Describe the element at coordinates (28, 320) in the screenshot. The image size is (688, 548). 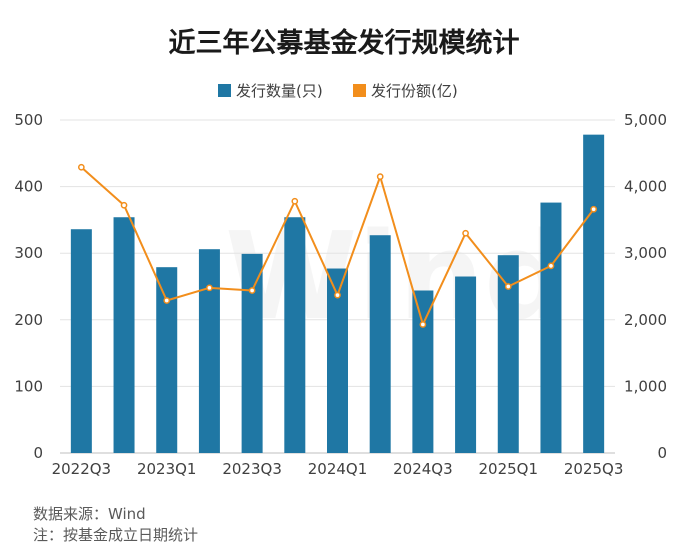
I see `y-left-tick-label: 200` at that location.